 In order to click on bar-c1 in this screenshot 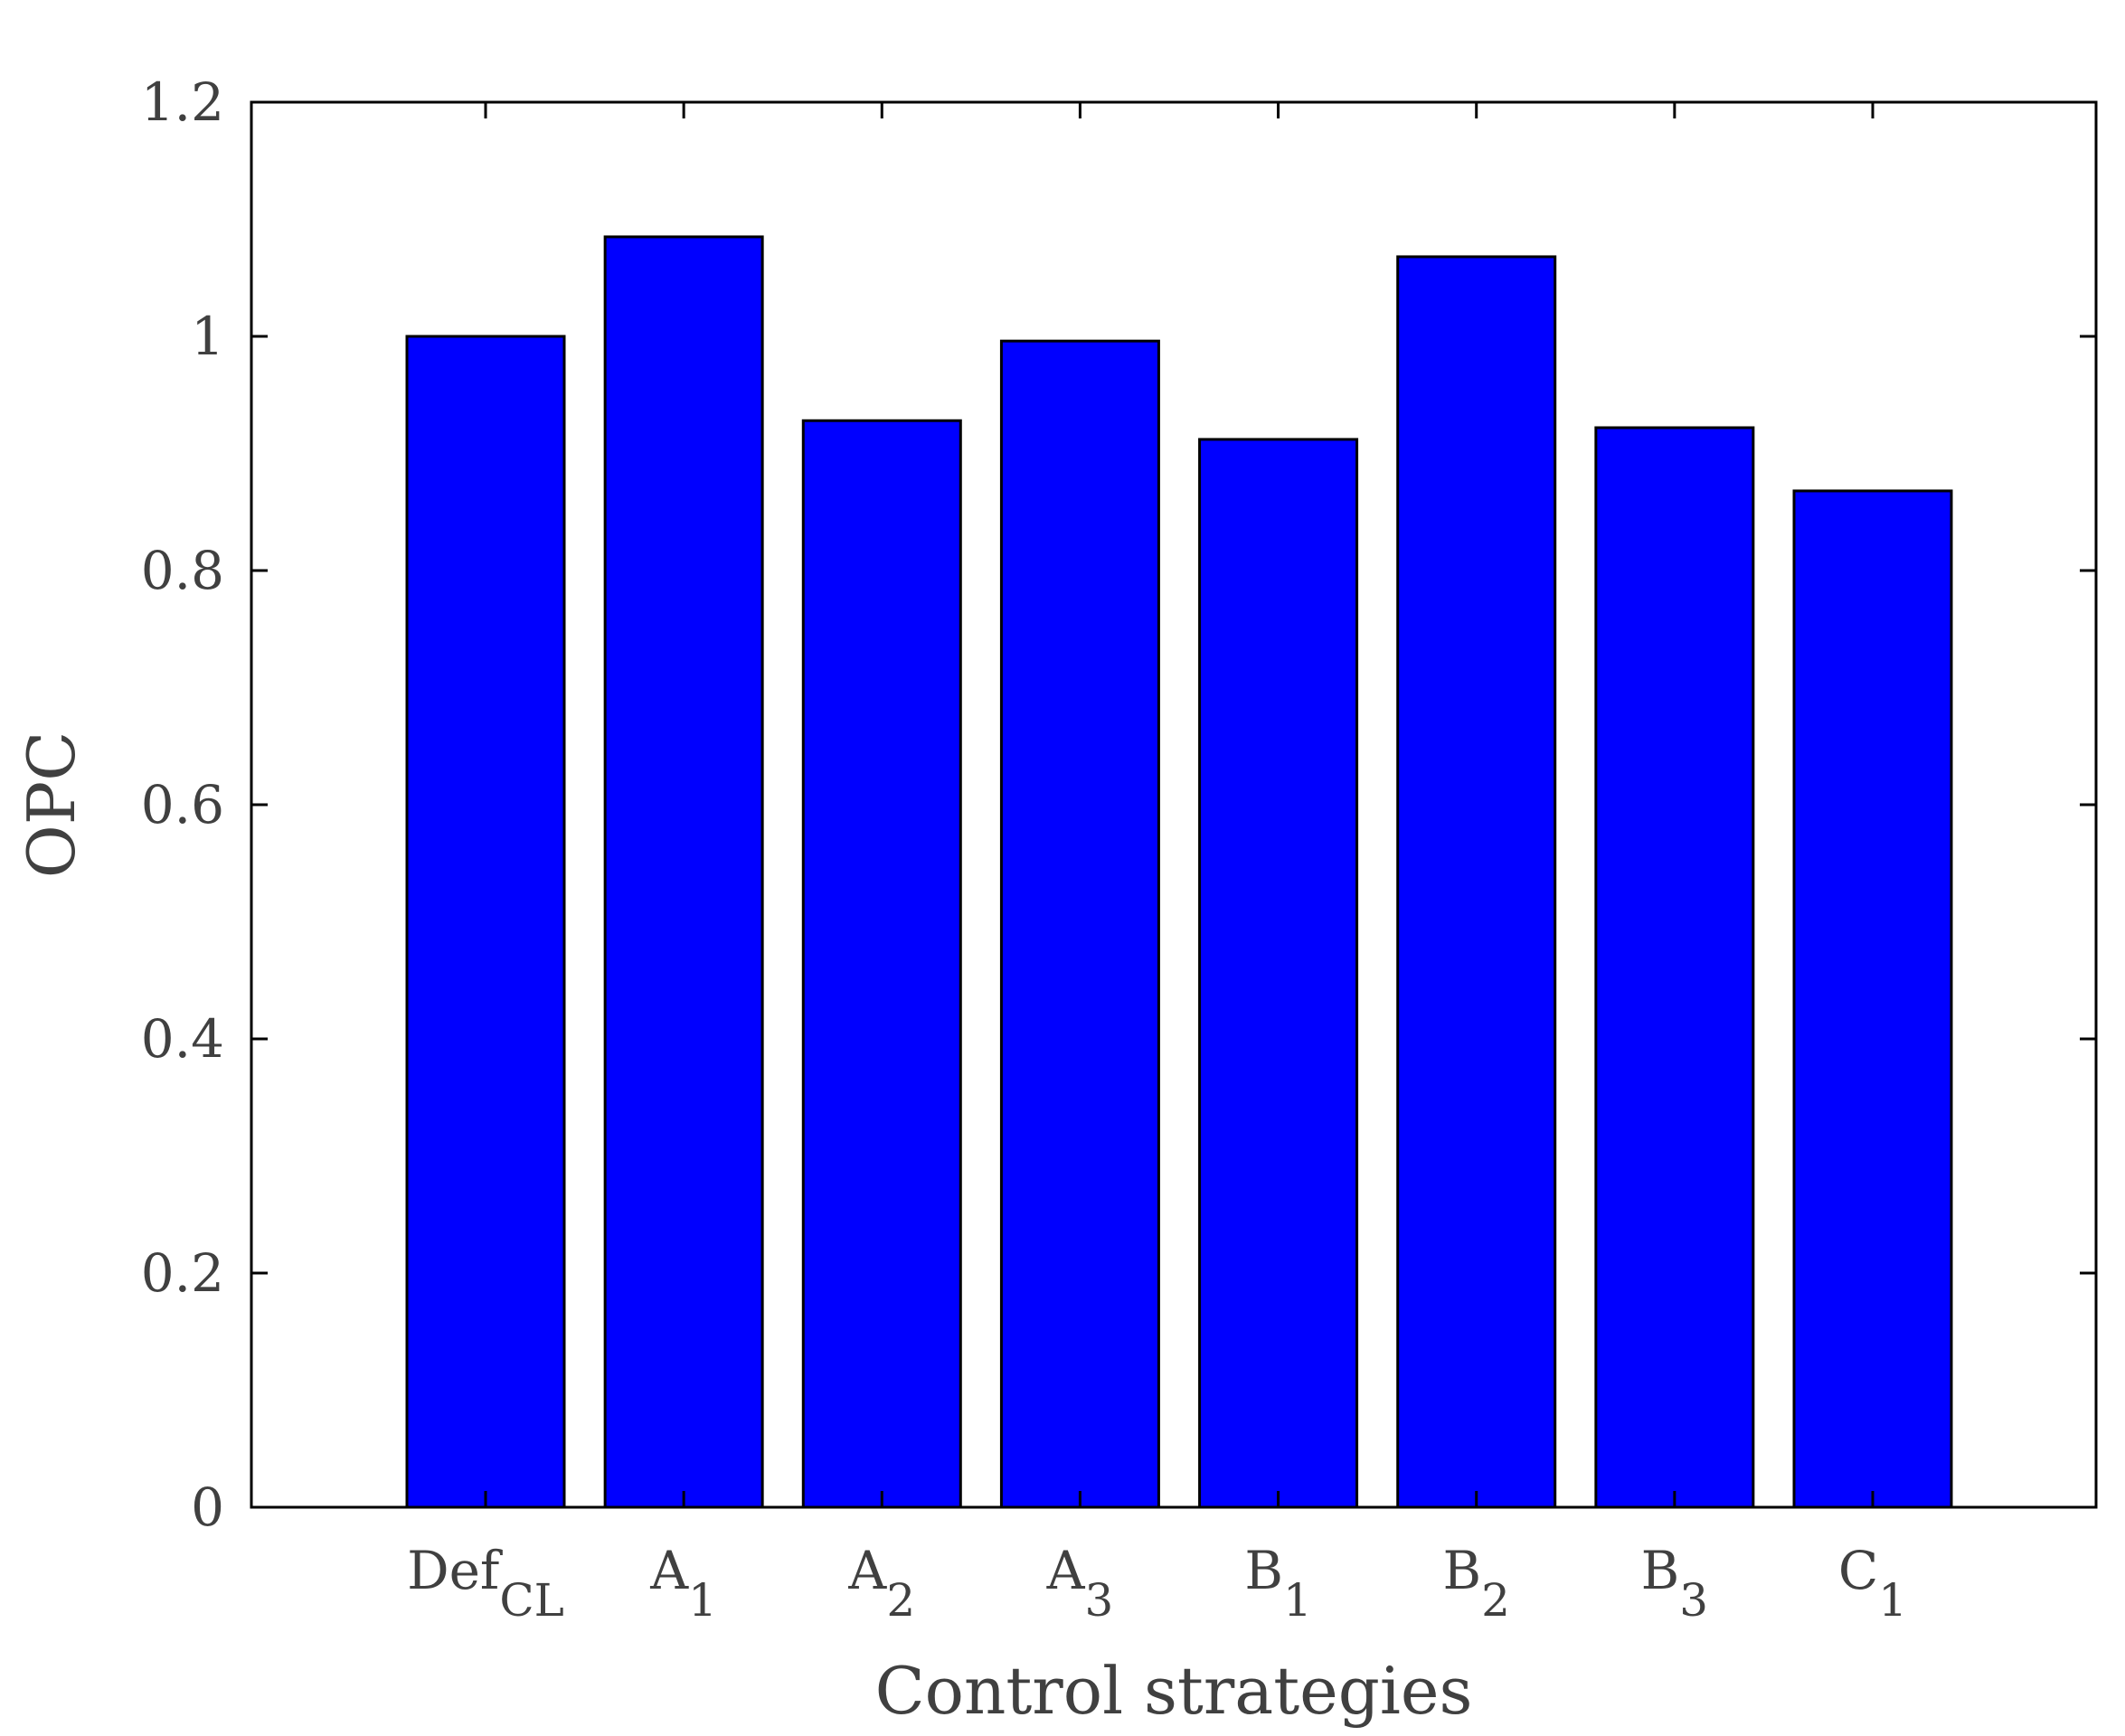, I will do `click(1873, 999)`.